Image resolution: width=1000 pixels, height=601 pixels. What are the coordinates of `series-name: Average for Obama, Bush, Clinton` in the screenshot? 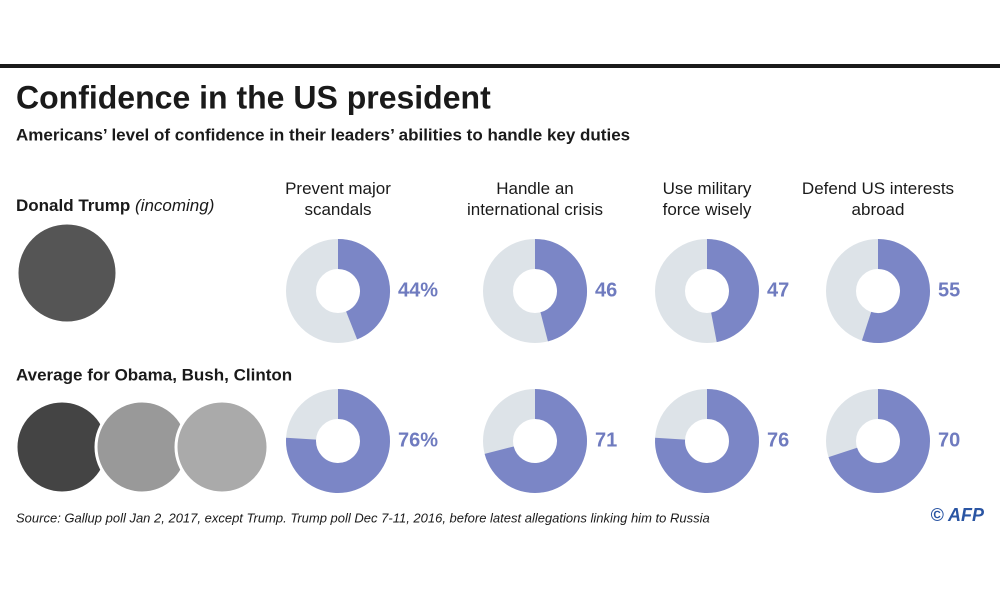 It's located at (154, 374).